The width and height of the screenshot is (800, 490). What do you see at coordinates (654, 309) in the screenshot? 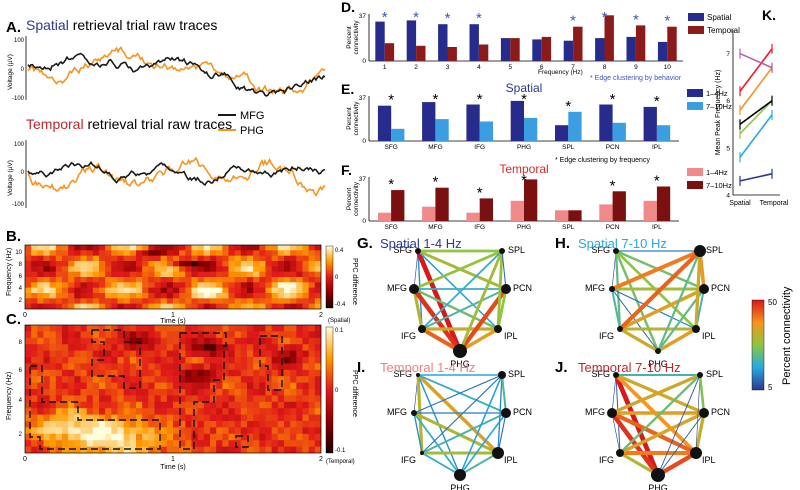
I see `edge-mfg-ipl` at bounding box center [654, 309].